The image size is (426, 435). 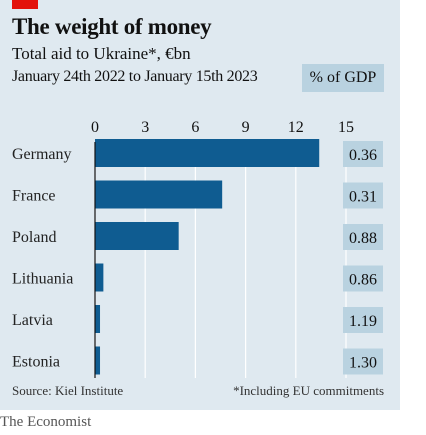 I want to click on brand-accent-bar, so click(x=25, y=4).